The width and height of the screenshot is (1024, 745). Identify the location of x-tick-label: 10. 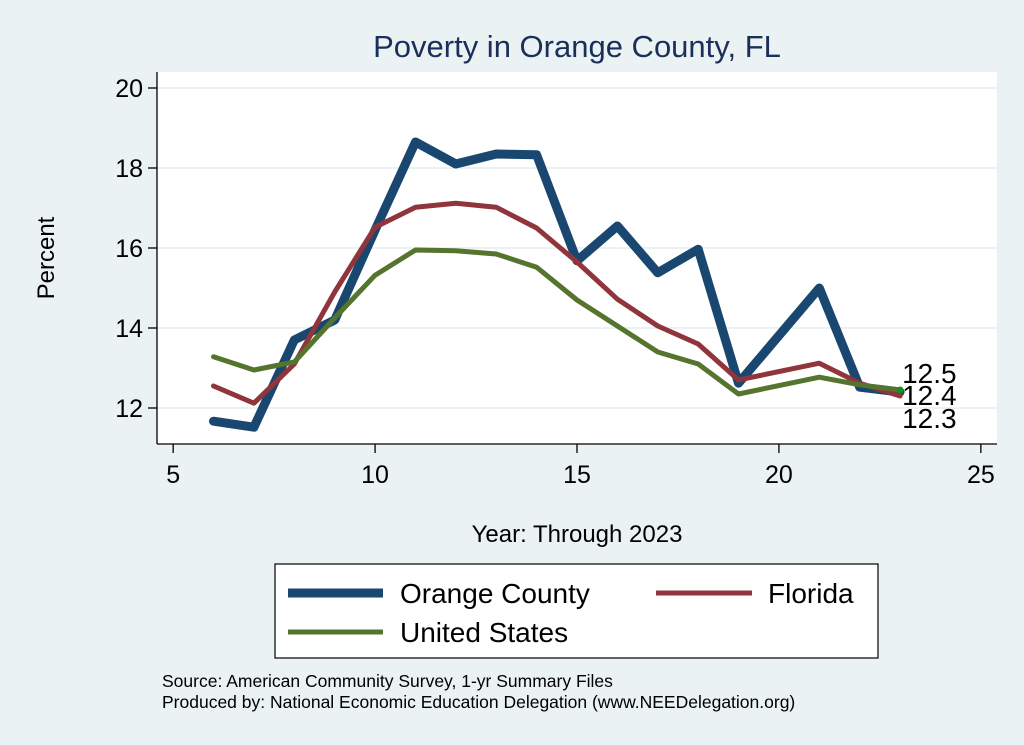
(375, 475).